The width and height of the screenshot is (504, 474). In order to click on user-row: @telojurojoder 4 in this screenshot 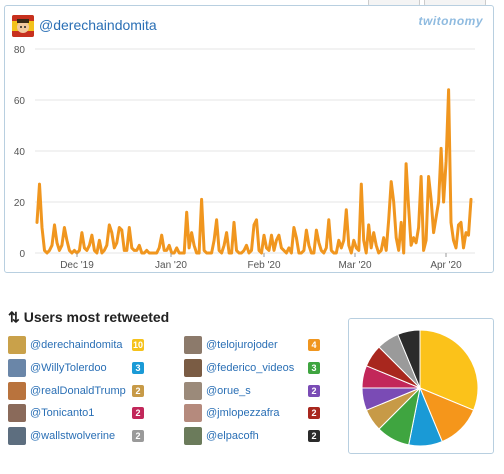, I will do `click(252, 345)`.